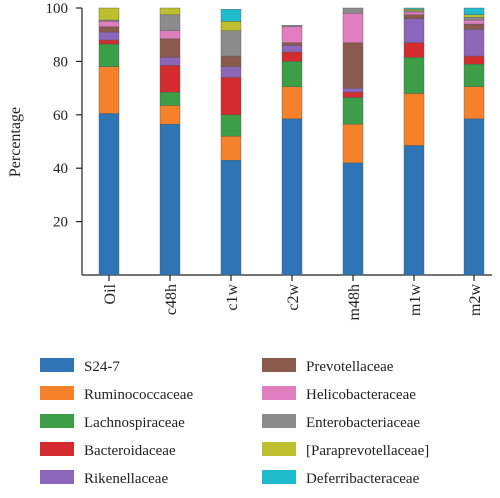 This screenshot has height=498, width=500. I want to click on x-tick-label: Oil, so click(110, 293).